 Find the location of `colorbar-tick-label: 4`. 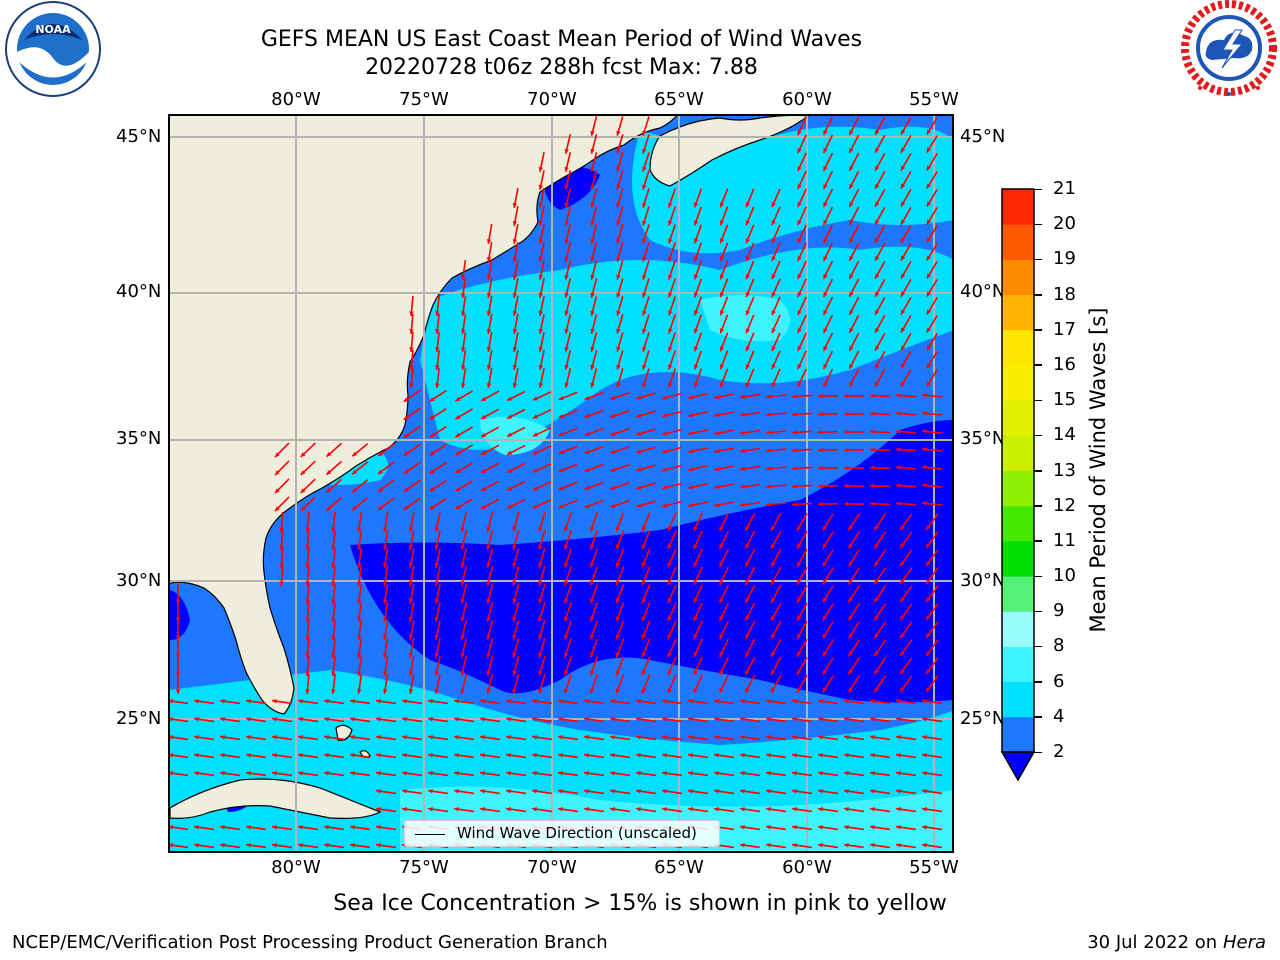

colorbar-tick-label: 4 is located at coordinates (1059, 716).